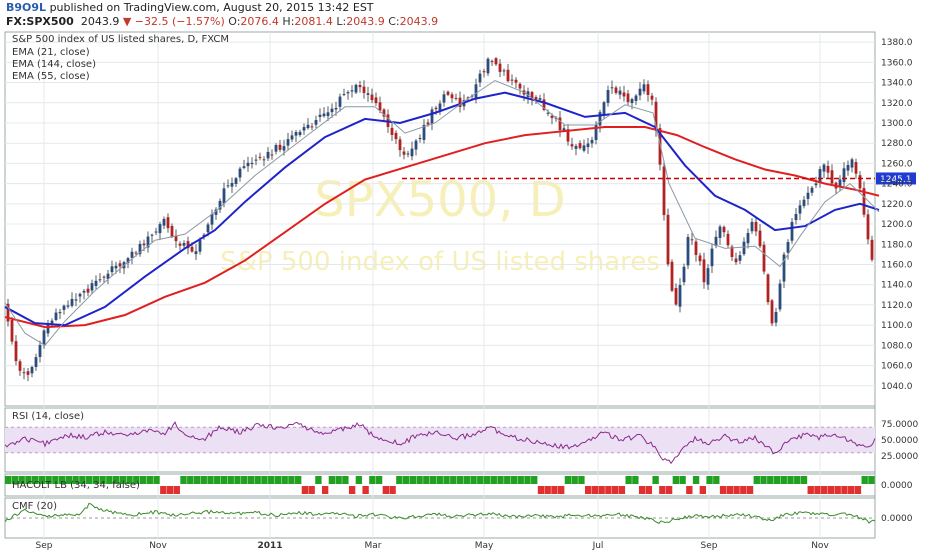  What do you see at coordinates (659, 178) in the screenshot?
I see `resistance-level: 1245.1` at bounding box center [659, 178].